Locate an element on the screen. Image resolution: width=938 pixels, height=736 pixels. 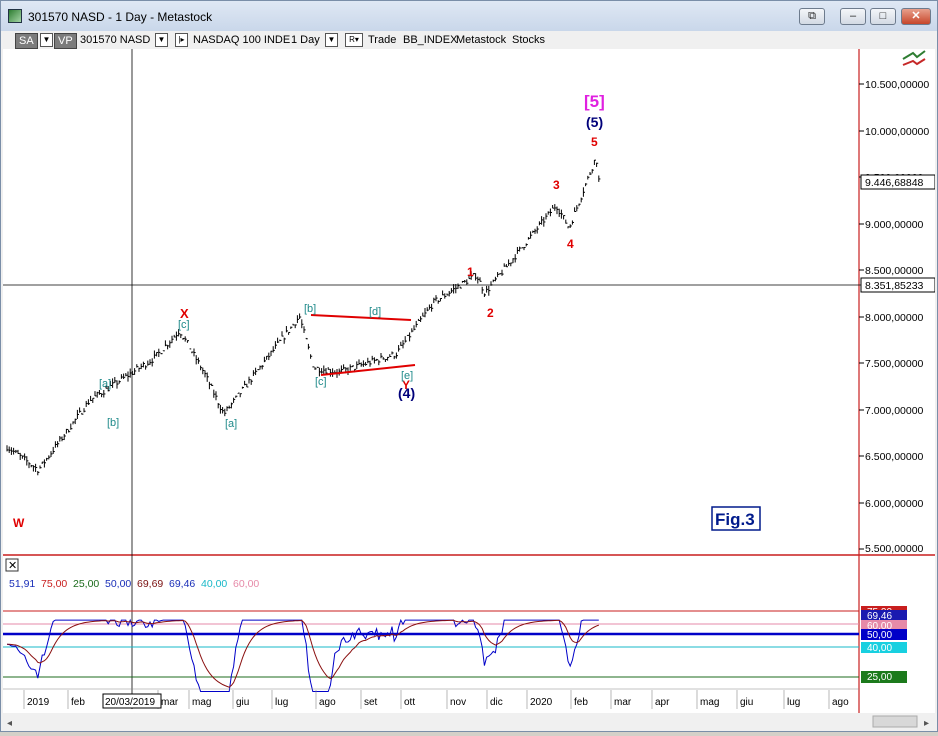
svg-text: 8.500,00000 is located at coordinates (894, 271).